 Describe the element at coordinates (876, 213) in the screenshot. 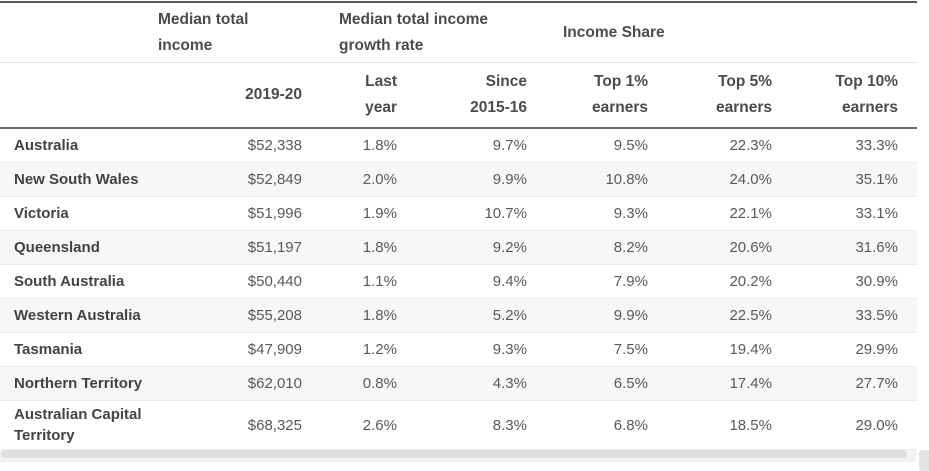

I see `value-cell: 33.1%` at that location.